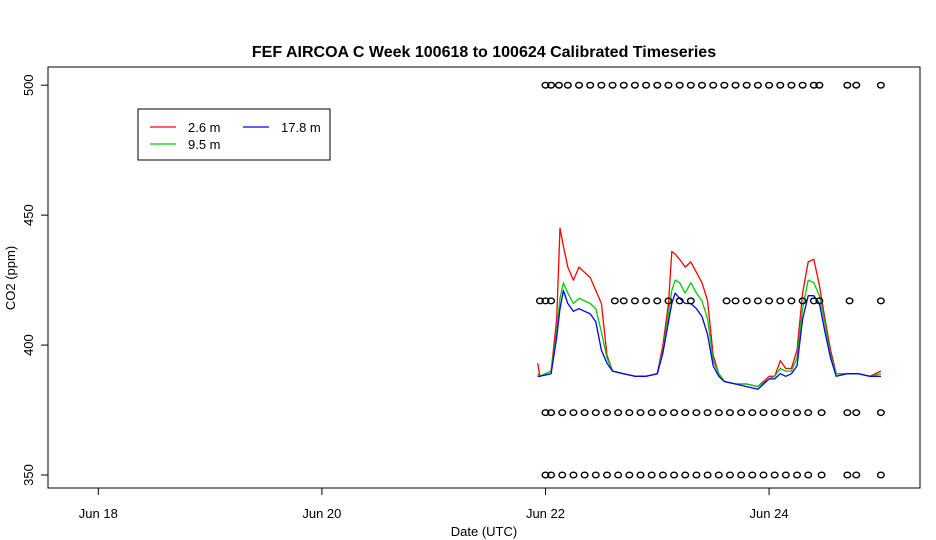  What do you see at coordinates (301, 127) in the screenshot?
I see `legend-label-17-8m: 17.8 m` at bounding box center [301, 127].